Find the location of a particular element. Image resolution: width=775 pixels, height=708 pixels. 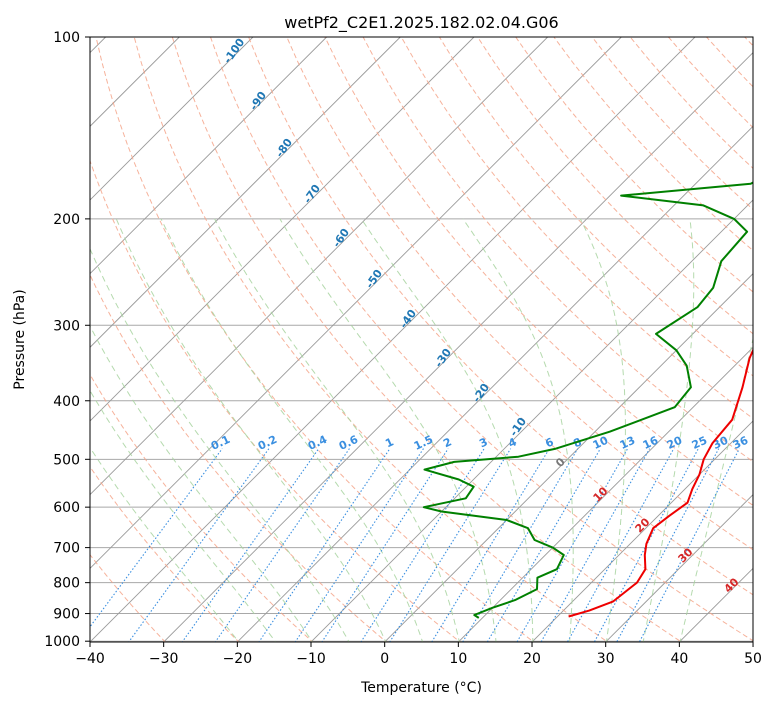

x-axis: −40 −30 −20 −10 0 10 20 30 40 50 is located at coordinates (418, 654).